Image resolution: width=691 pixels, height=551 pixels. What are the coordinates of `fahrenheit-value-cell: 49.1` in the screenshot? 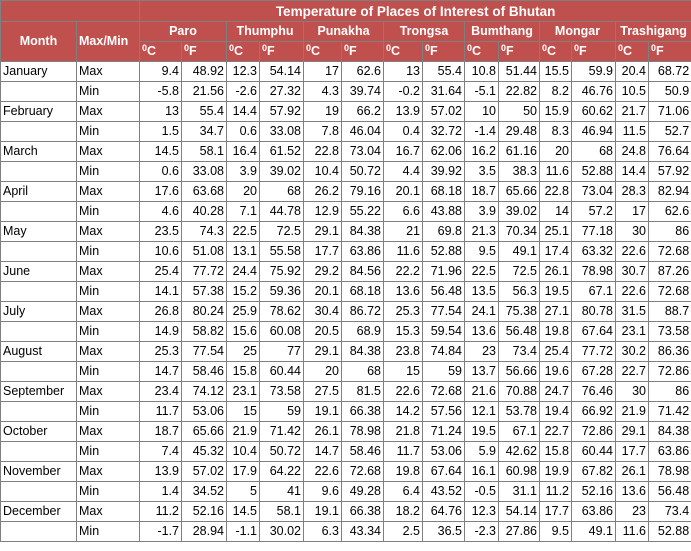 It's located at (519, 251).